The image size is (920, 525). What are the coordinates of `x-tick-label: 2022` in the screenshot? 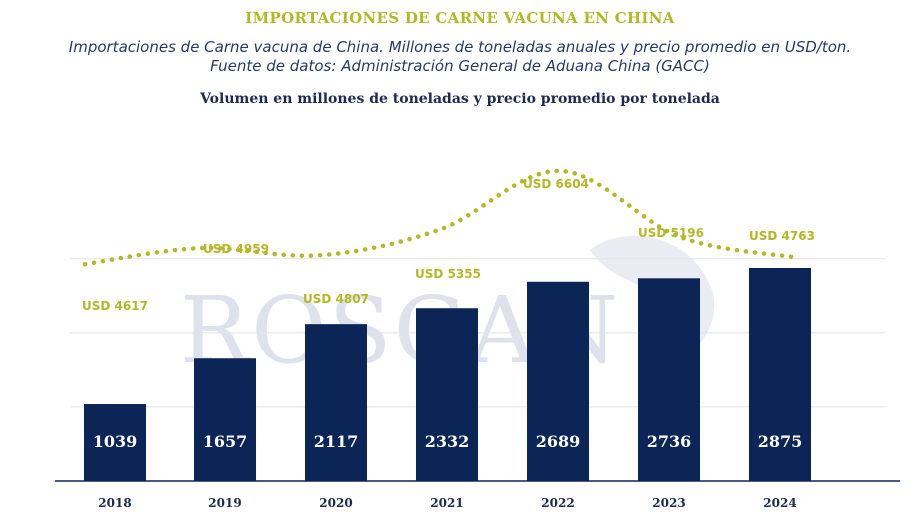 It's located at (557, 503).